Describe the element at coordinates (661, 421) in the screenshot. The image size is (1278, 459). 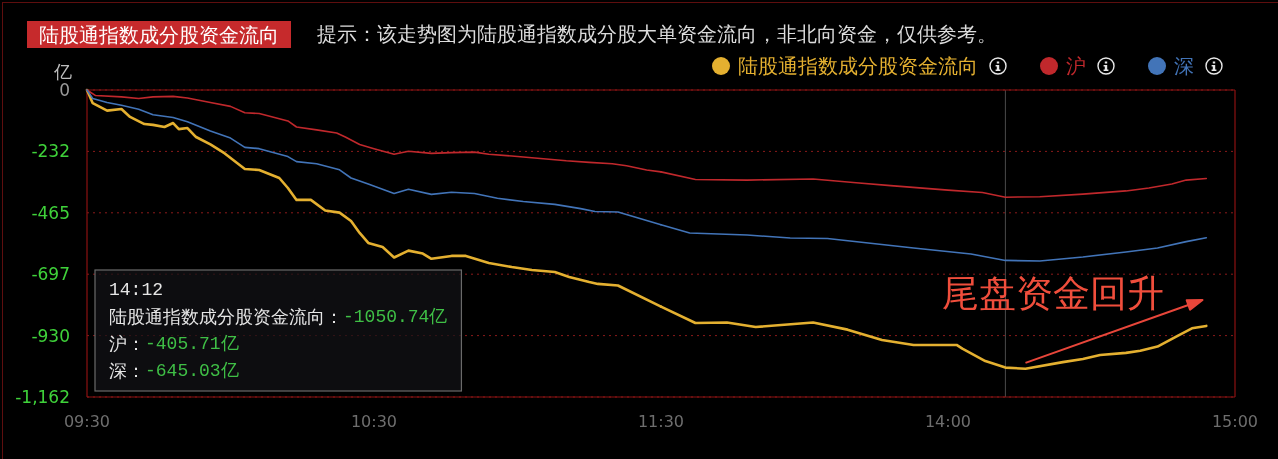
I see `x-tick-label: 11:30` at that location.